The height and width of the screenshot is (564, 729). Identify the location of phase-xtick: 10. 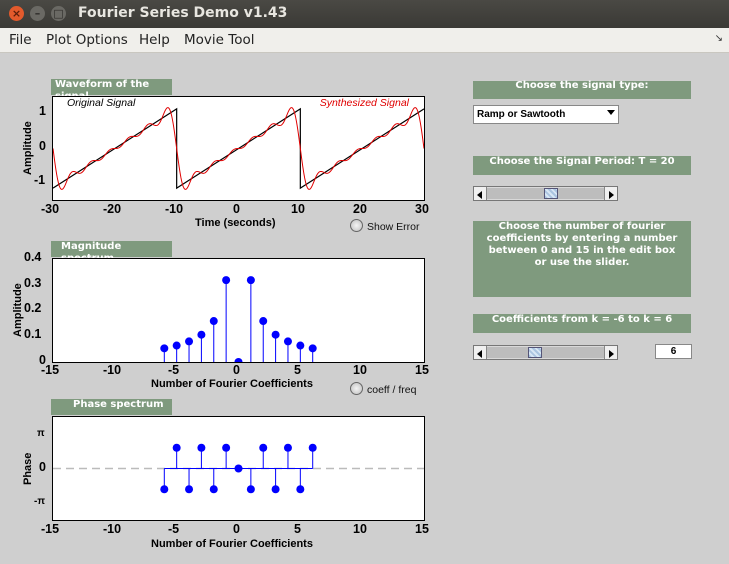
(360, 529).